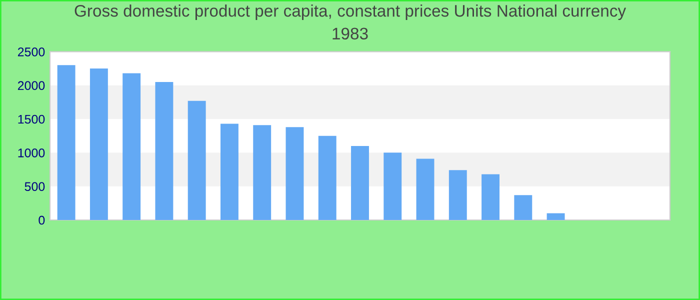  I want to click on y-tick-label: 500, so click(34, 186).